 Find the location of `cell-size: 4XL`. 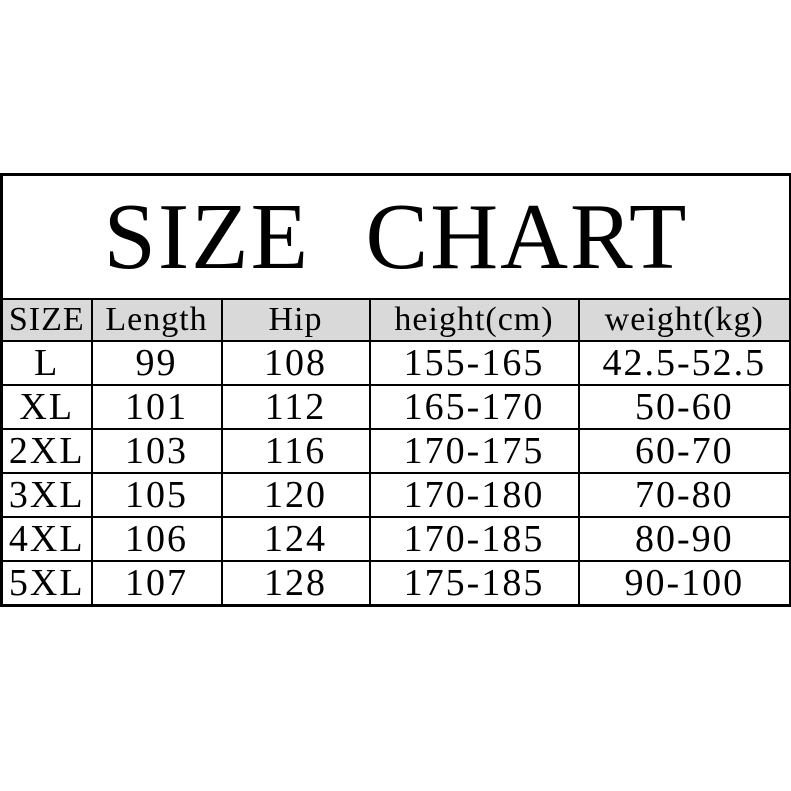

cell-size: 4XL is located at coordinates (46, 539).